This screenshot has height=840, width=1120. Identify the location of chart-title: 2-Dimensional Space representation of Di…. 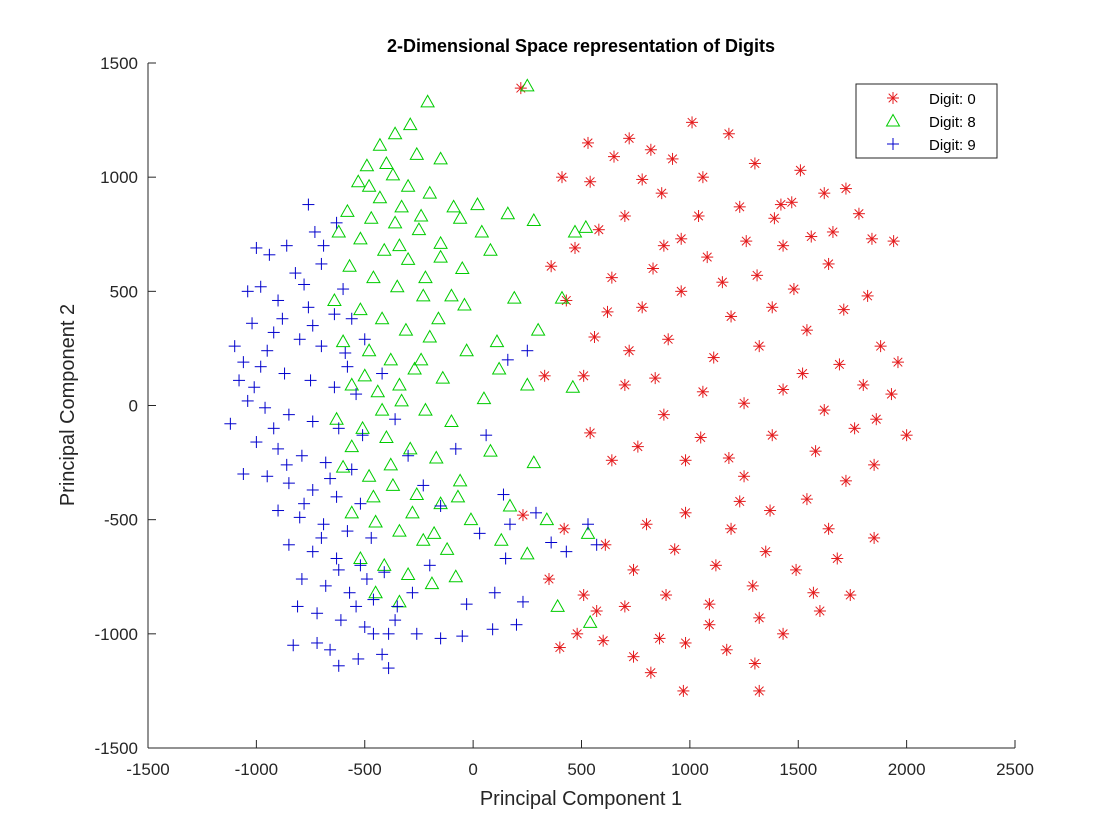
(581, 46).